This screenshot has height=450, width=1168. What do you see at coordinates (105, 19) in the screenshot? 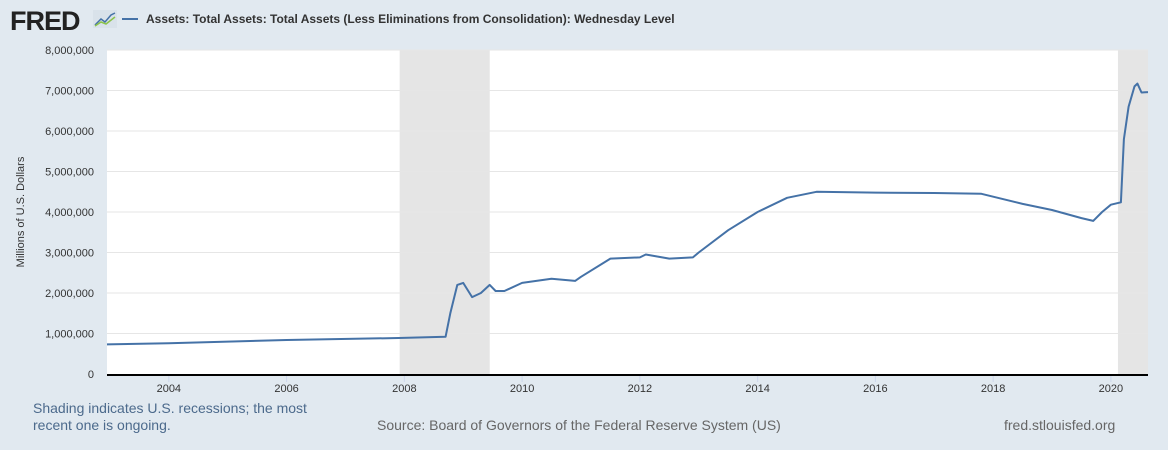
I see `chart-logo-icon` at bounding box center [105, 19].